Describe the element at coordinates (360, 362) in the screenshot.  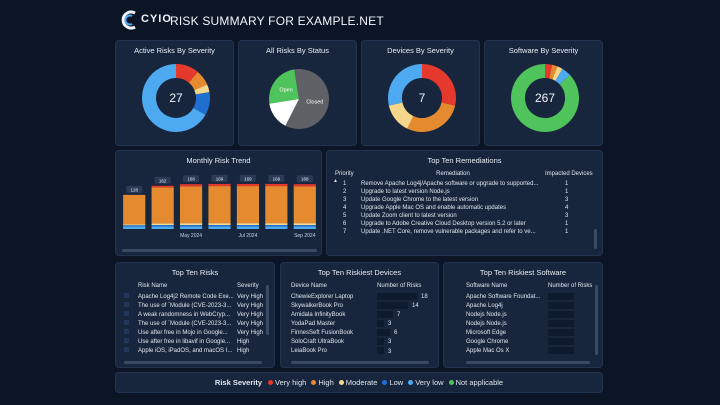
I see `top-devices-h-scrollbar` at that location.